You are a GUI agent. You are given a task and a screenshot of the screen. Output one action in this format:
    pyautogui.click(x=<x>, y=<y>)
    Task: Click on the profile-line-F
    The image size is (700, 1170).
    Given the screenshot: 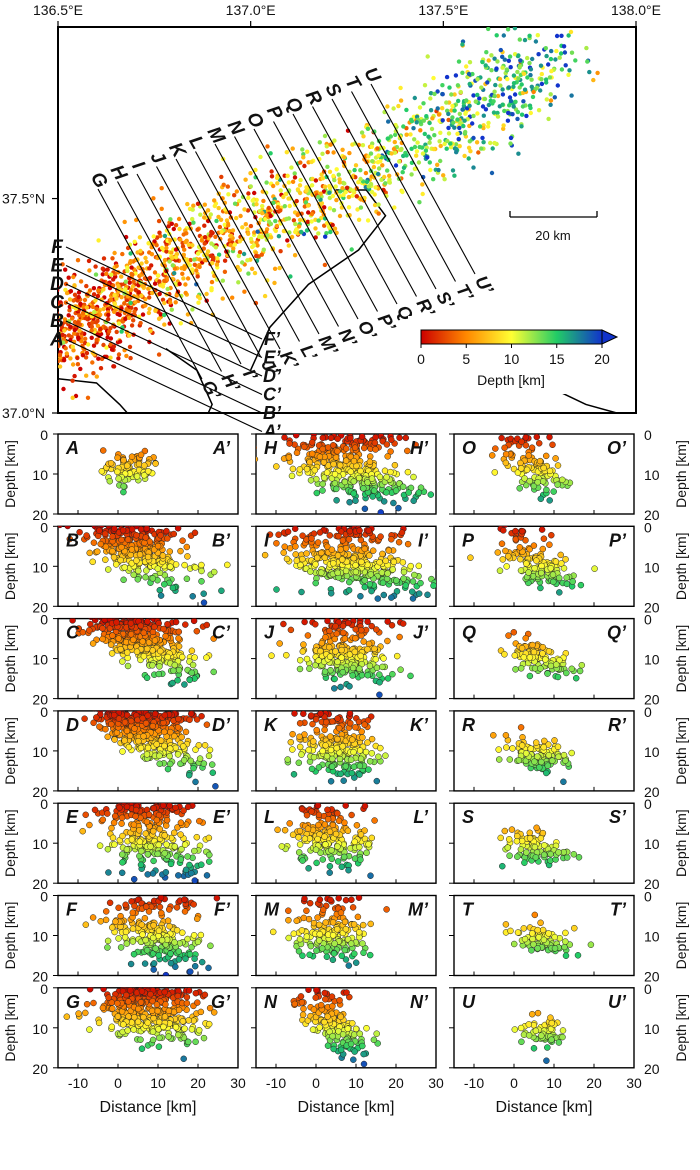 What is the action you would take?
    pyautogui.click(x=164, y=293)
    